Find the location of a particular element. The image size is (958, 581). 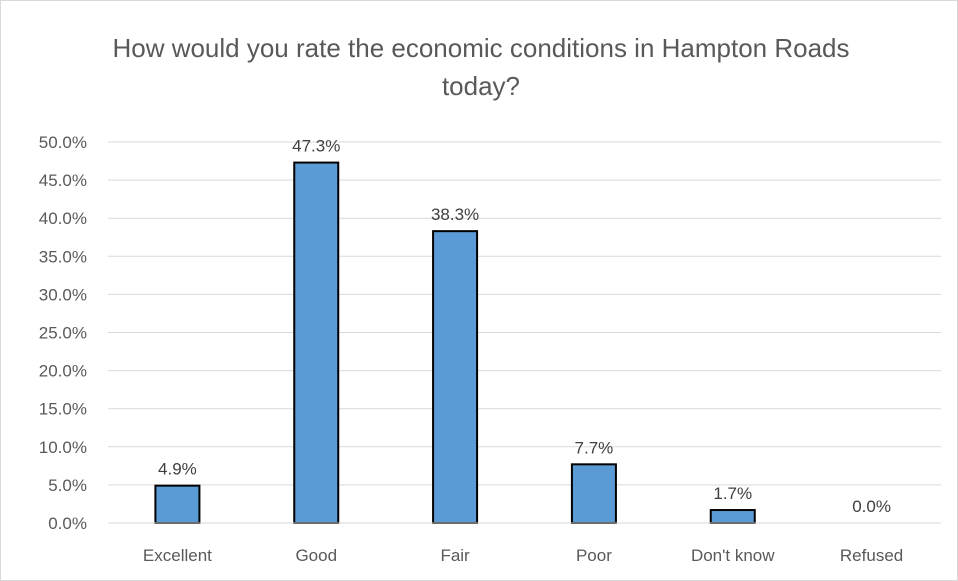

bar-poor is located at coordinates (593, 493).